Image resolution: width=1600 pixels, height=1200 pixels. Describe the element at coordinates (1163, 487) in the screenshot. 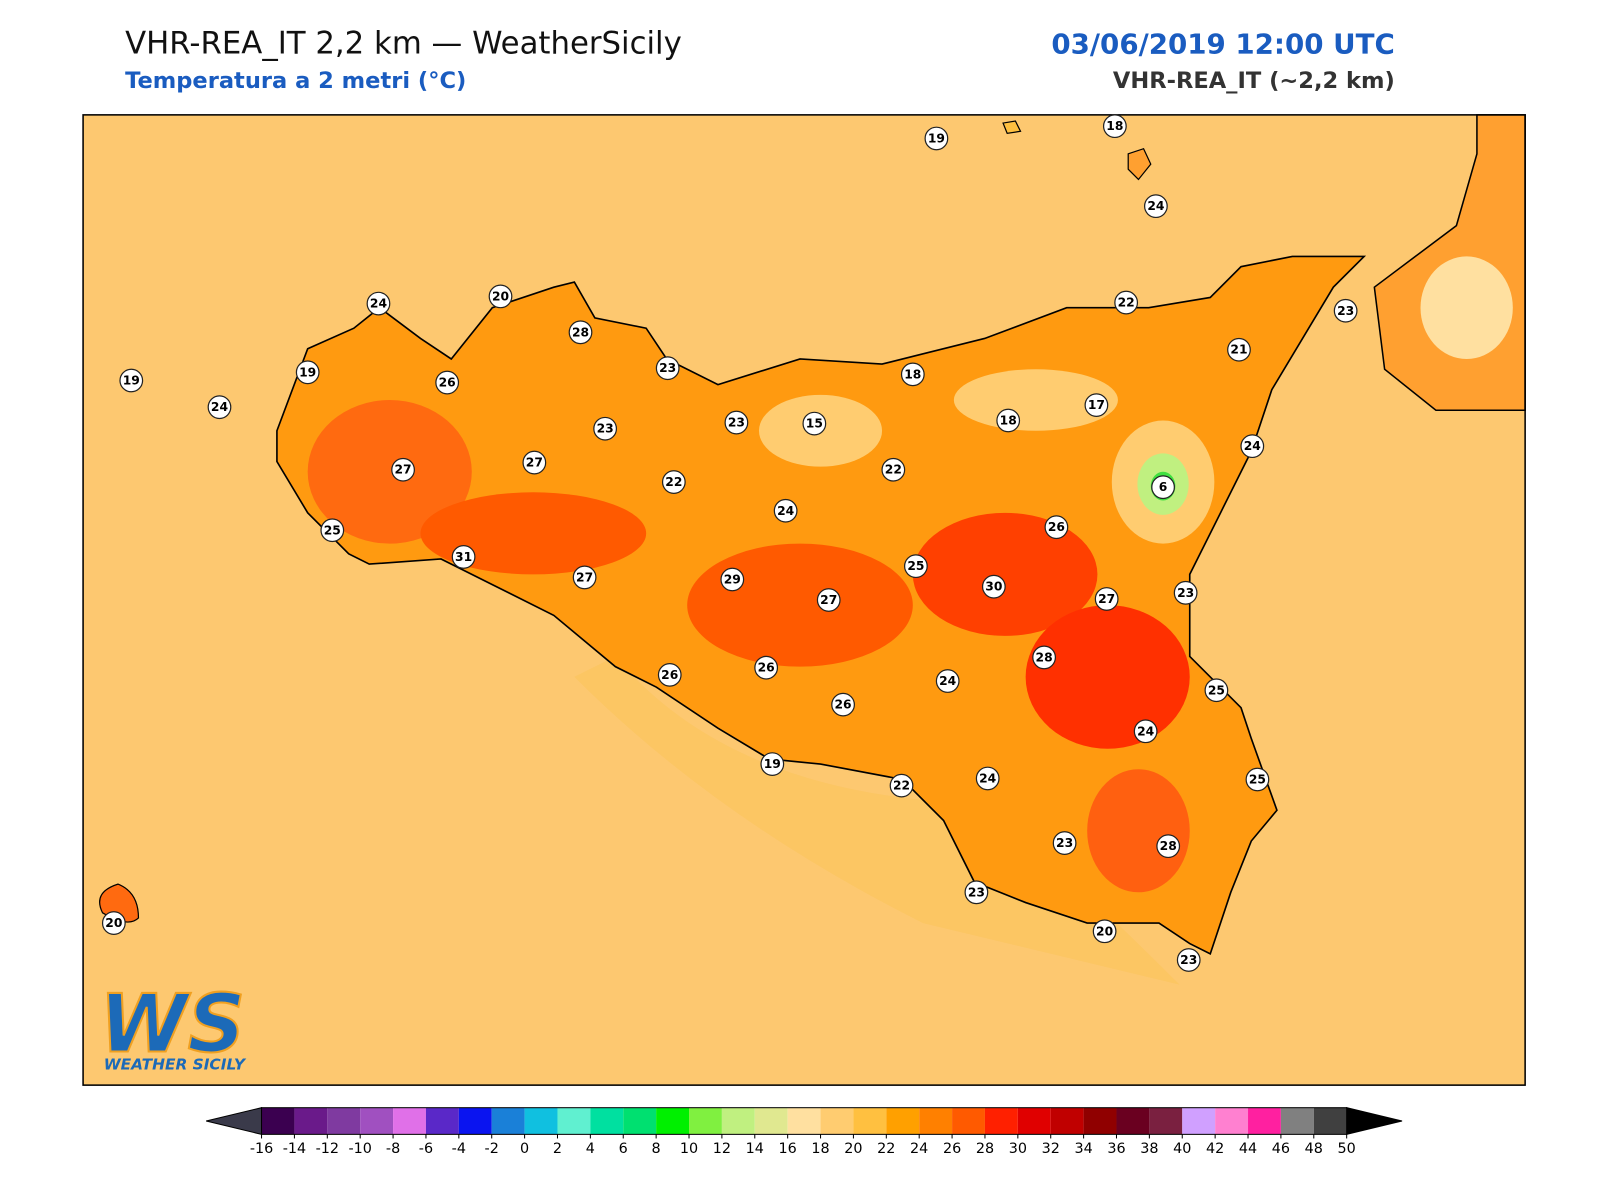

I see `station: 6` at that location.